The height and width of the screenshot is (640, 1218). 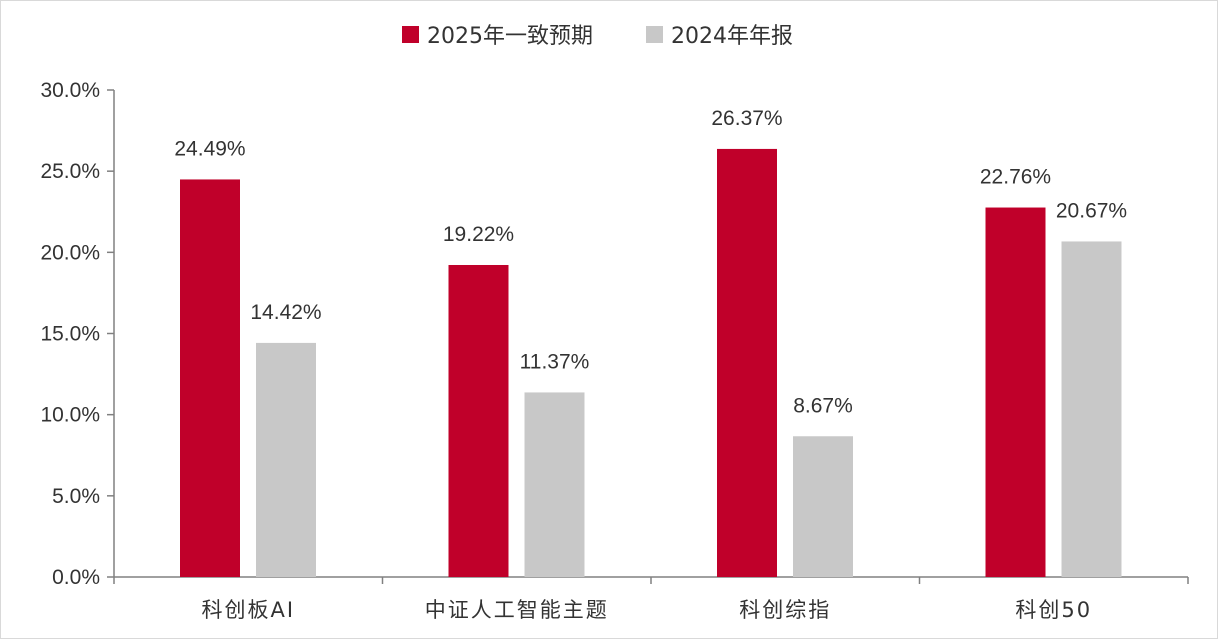 I want to click on data-label: 26.37%, so click(x=746, y=118).